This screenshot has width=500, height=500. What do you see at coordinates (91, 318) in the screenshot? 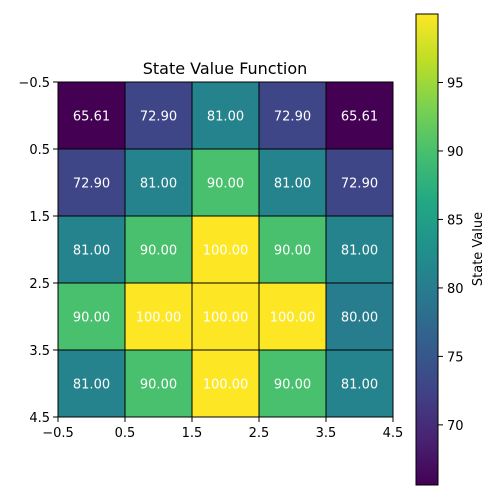
I see `cell-label-r3-c0: 90.00` at bounding box center [91, 318].